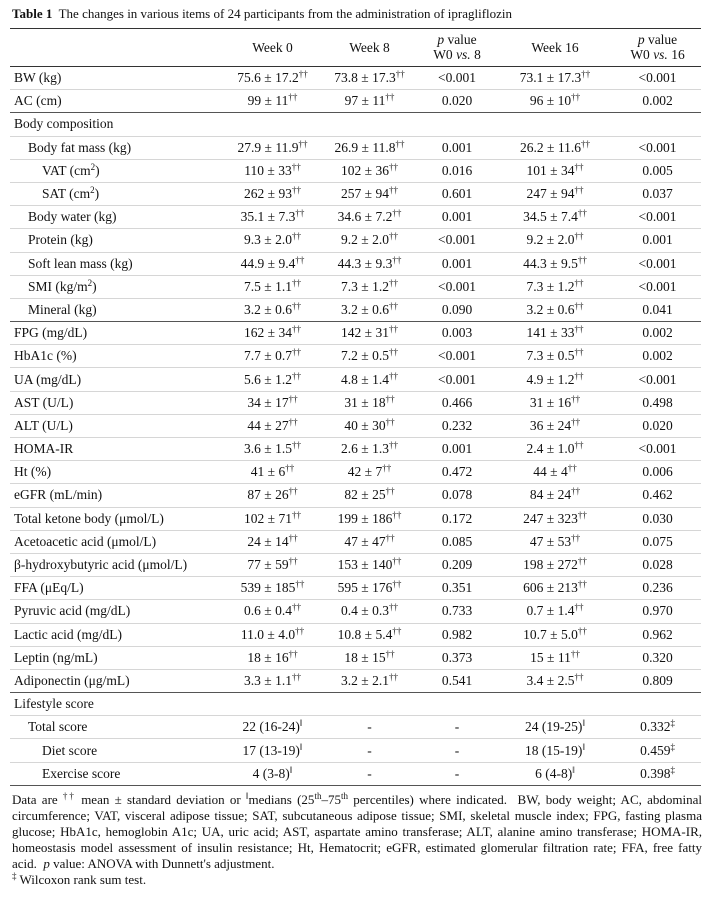 The height and width of the screenshot is (900, 711). What do you see at coordinates (369, 47) in the screenshot?
I see `text: Week 8` at bounding box center [369, 47].